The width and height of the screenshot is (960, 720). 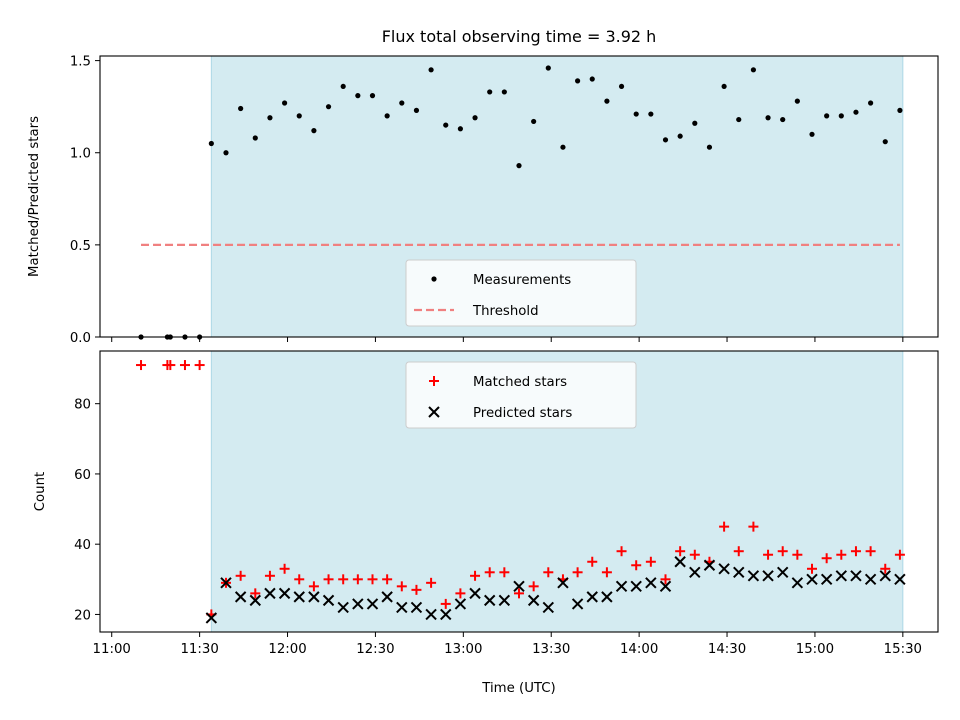 I want to click on y-tick-label: 80, so click(x=82, y=405).